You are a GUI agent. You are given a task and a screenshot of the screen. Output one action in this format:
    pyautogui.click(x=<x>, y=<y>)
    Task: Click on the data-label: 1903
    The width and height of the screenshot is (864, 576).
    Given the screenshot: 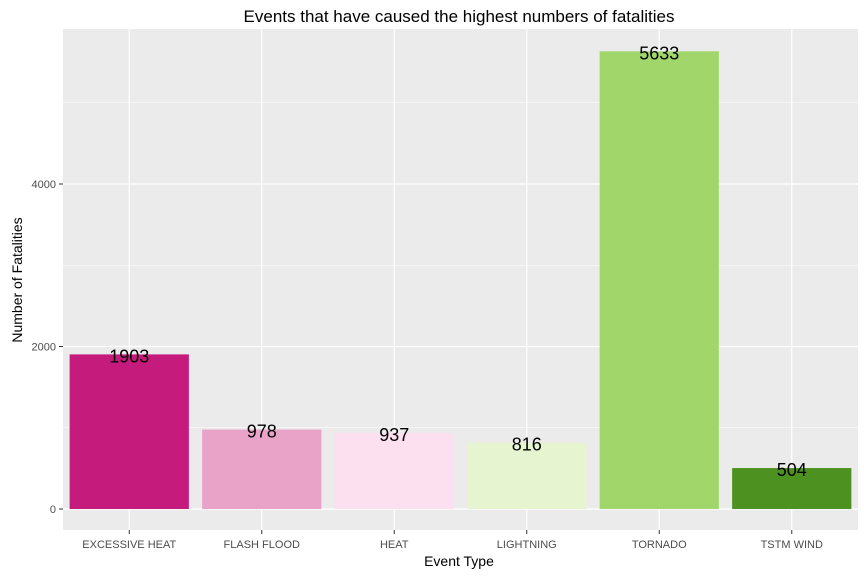 What is the action you would take?
    pyautogui.click(x=129, y=356)
    